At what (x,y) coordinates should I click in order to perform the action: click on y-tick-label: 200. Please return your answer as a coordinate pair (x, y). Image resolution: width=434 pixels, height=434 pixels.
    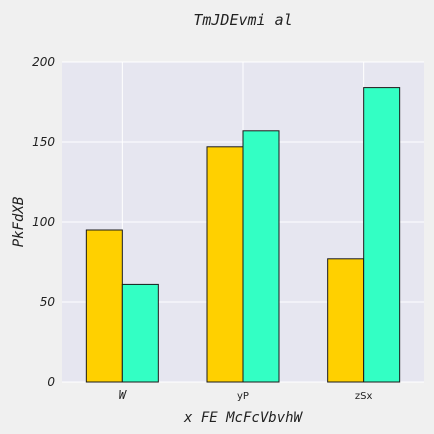
    Looking at the image, I should click on (43, 62).